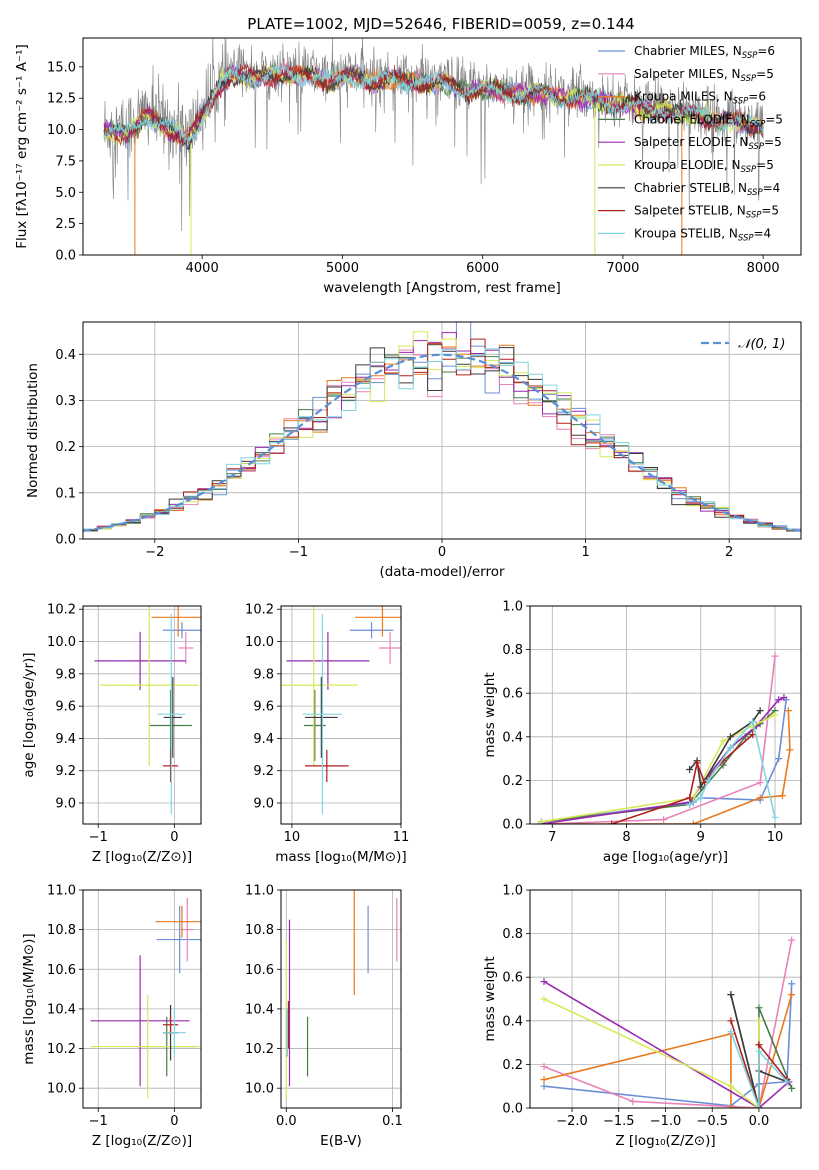  Describe the element at coordinates (706, 212) in the screenshot. I see `legend-entry: Salpeter STELIB, NSSP=5` at that location.